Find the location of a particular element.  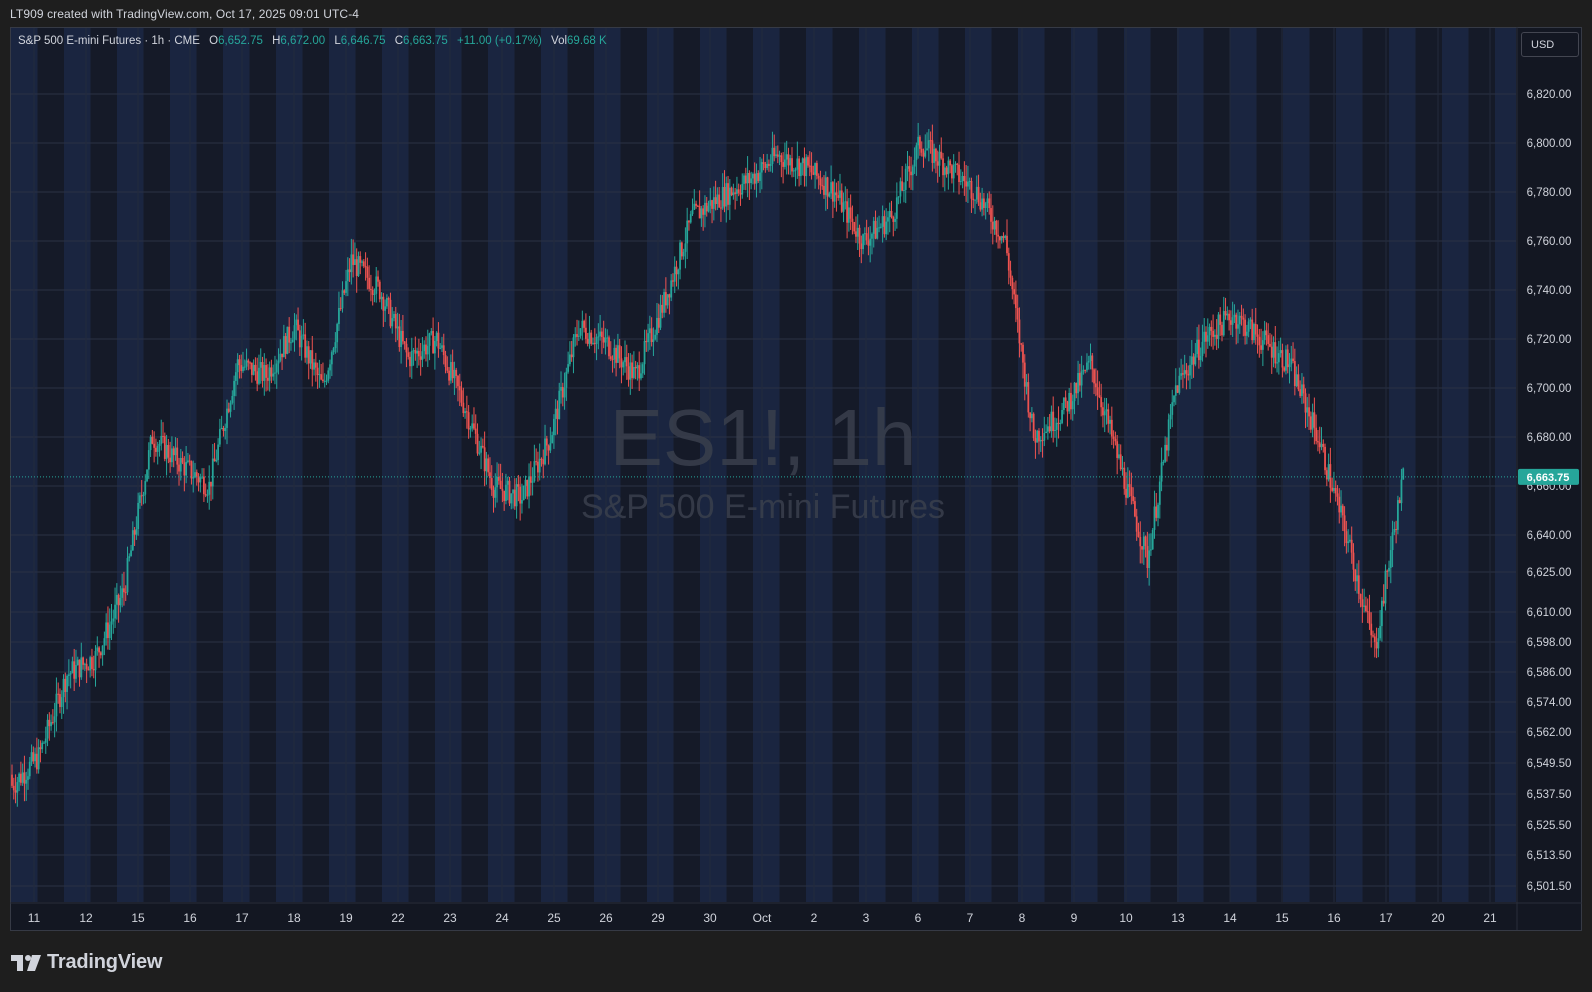

currency-button: USD is located at coordinates (1550, 44).